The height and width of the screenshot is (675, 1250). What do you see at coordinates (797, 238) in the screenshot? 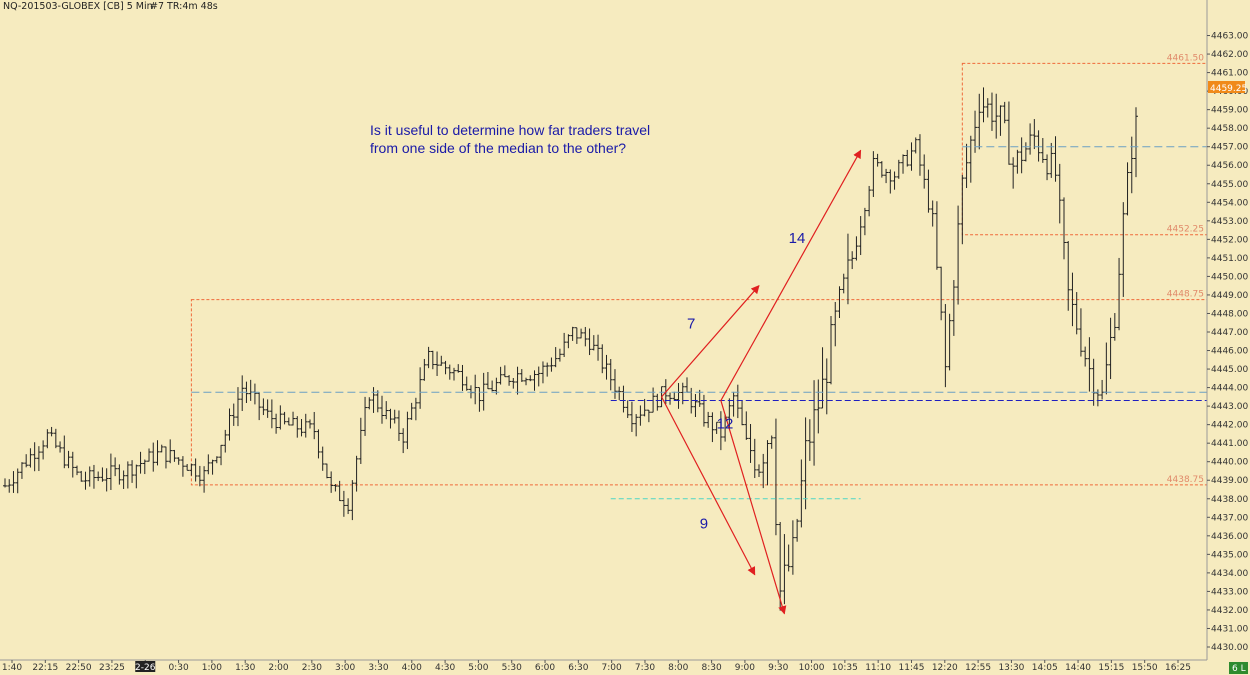
I see `wave-label: 14` at bounding box center [797, 238].